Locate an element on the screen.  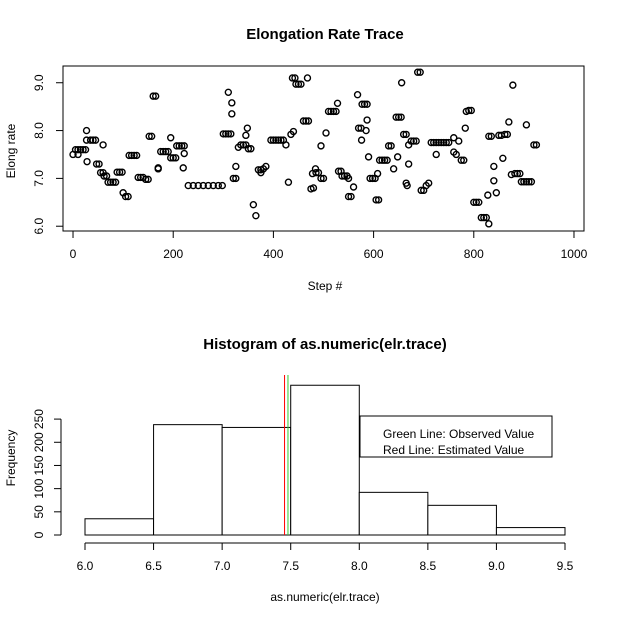
legend-observed: Green Line: Observed Value is located at coordinates (459, 434).